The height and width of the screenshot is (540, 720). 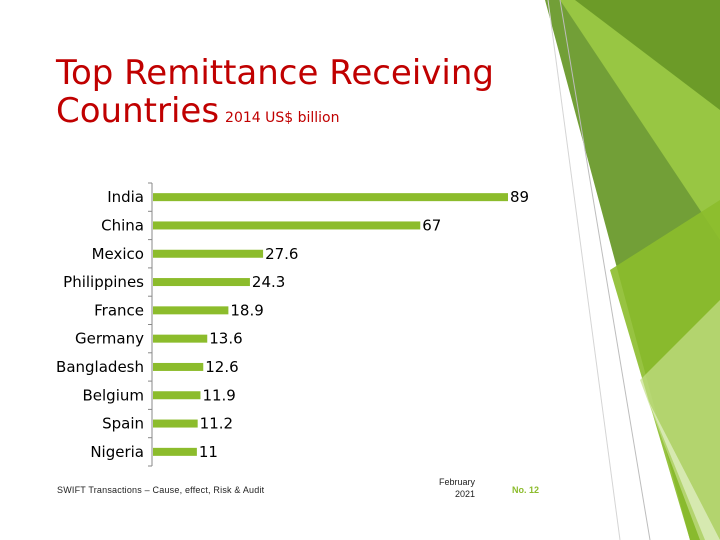 I want to click on footer-date: February 2021, so click(x=447, y=488).